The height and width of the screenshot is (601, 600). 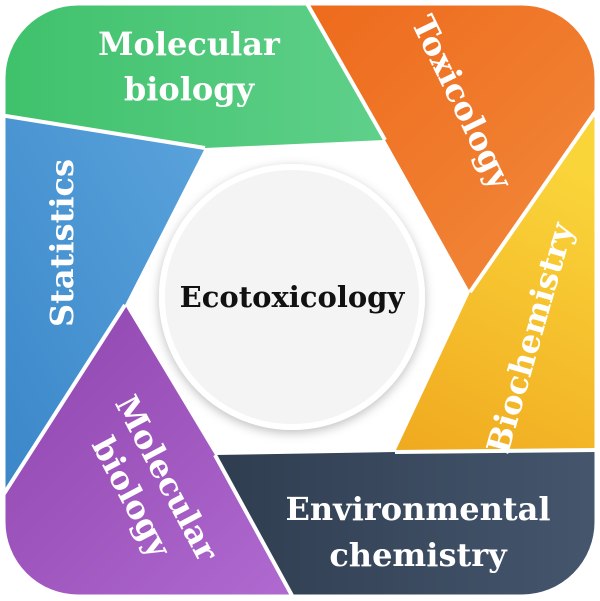 I want to click on center-label: Ecotoxicology, so click(x=293, y=297).